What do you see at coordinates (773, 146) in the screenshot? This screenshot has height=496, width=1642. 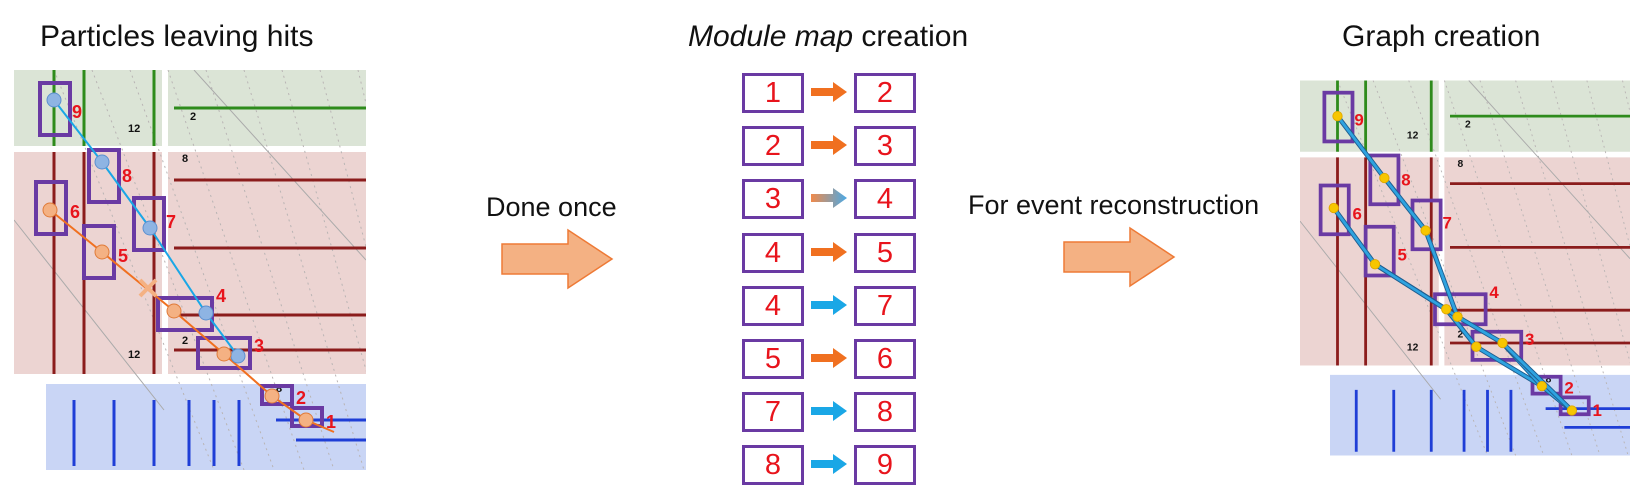 I see `module-from-box: 2` at bounding box center [773, 146].